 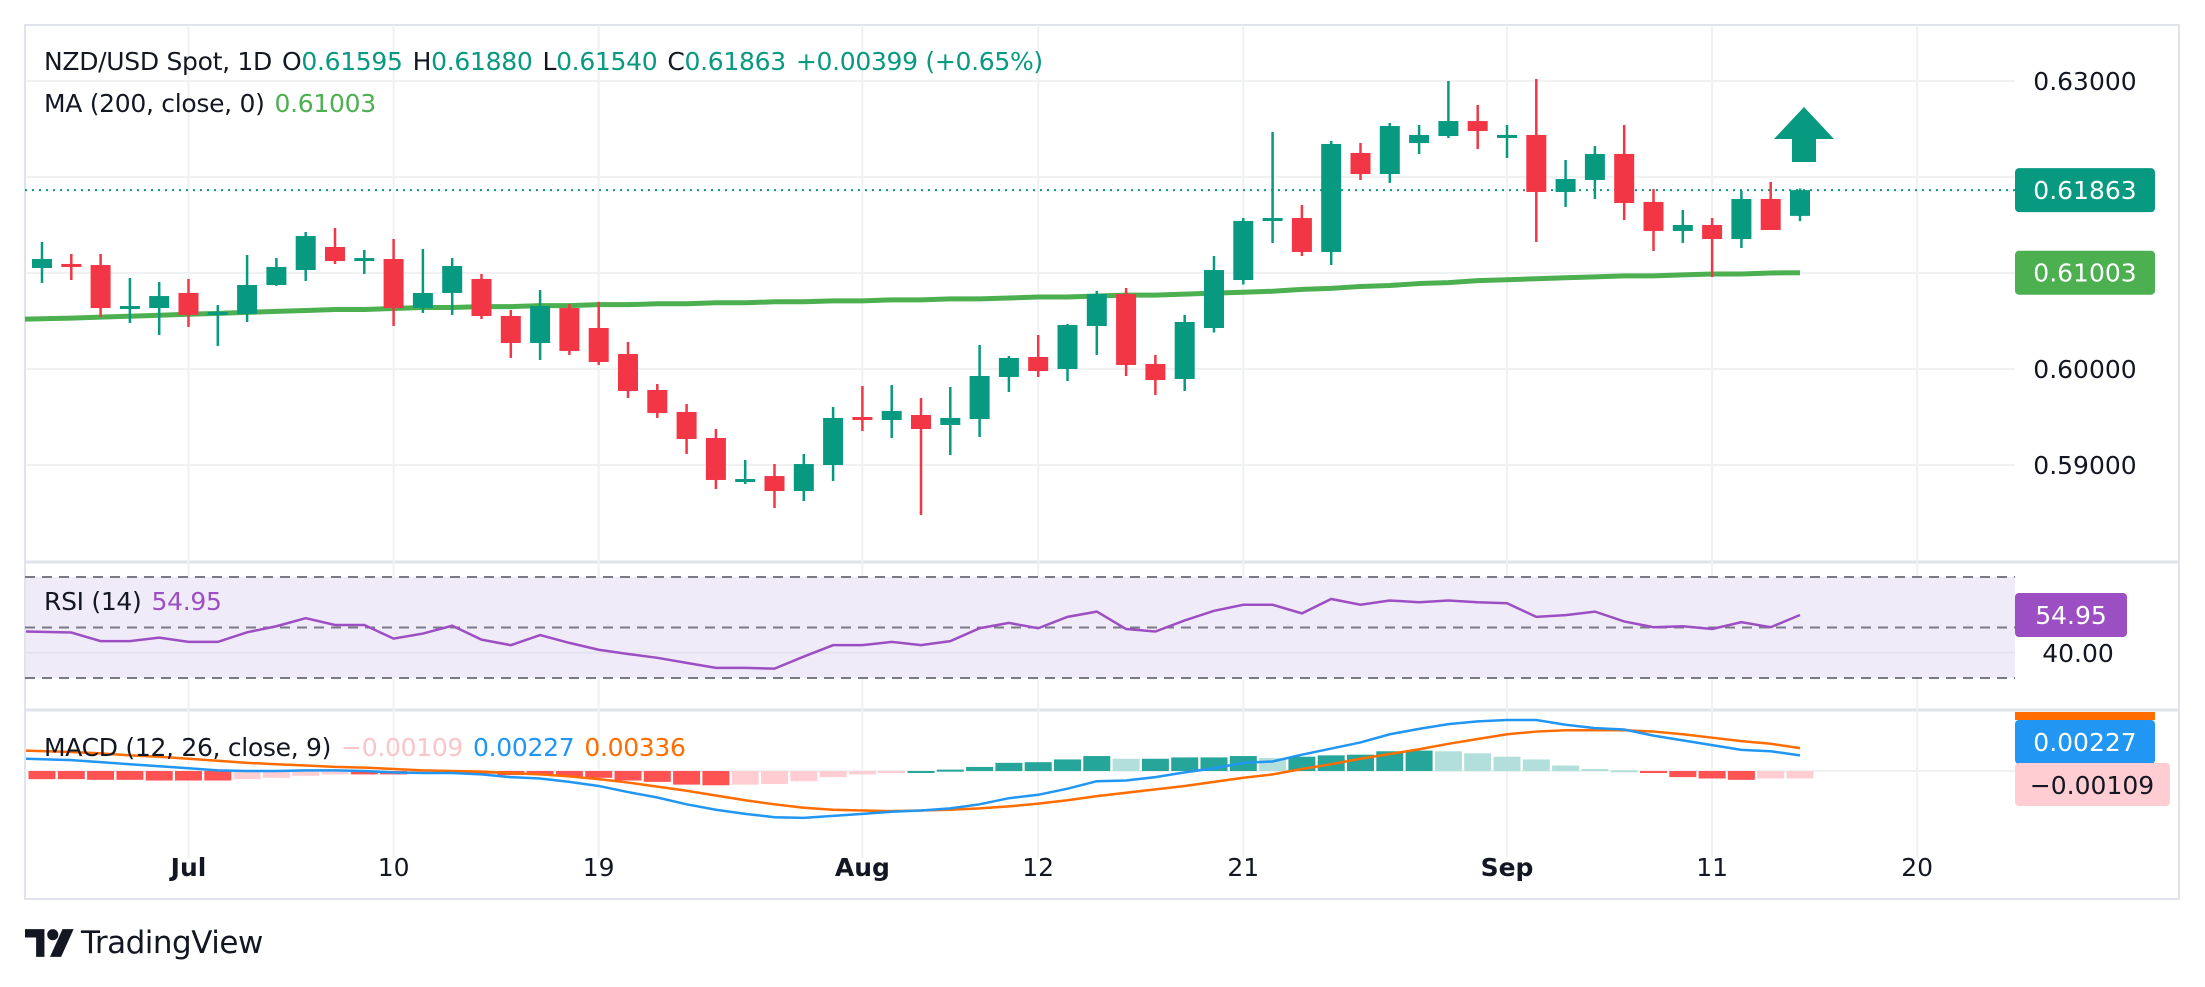 What do you see at coordinates (144, 943) in the screenshot?
I see `tradingview-branding: TradingView` at bounding box center [144, 943].